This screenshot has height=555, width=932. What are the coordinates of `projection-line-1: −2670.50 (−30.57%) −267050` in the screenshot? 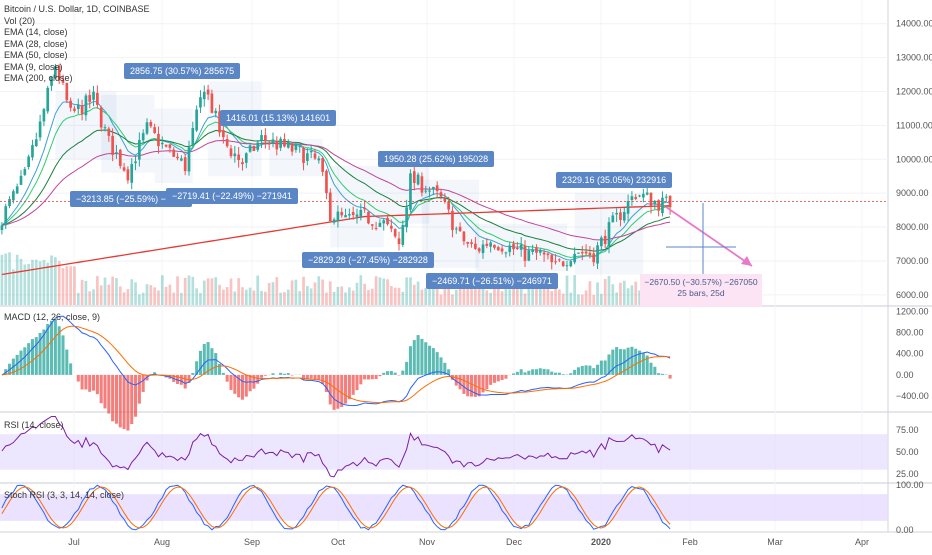 It's located at (701, 282).